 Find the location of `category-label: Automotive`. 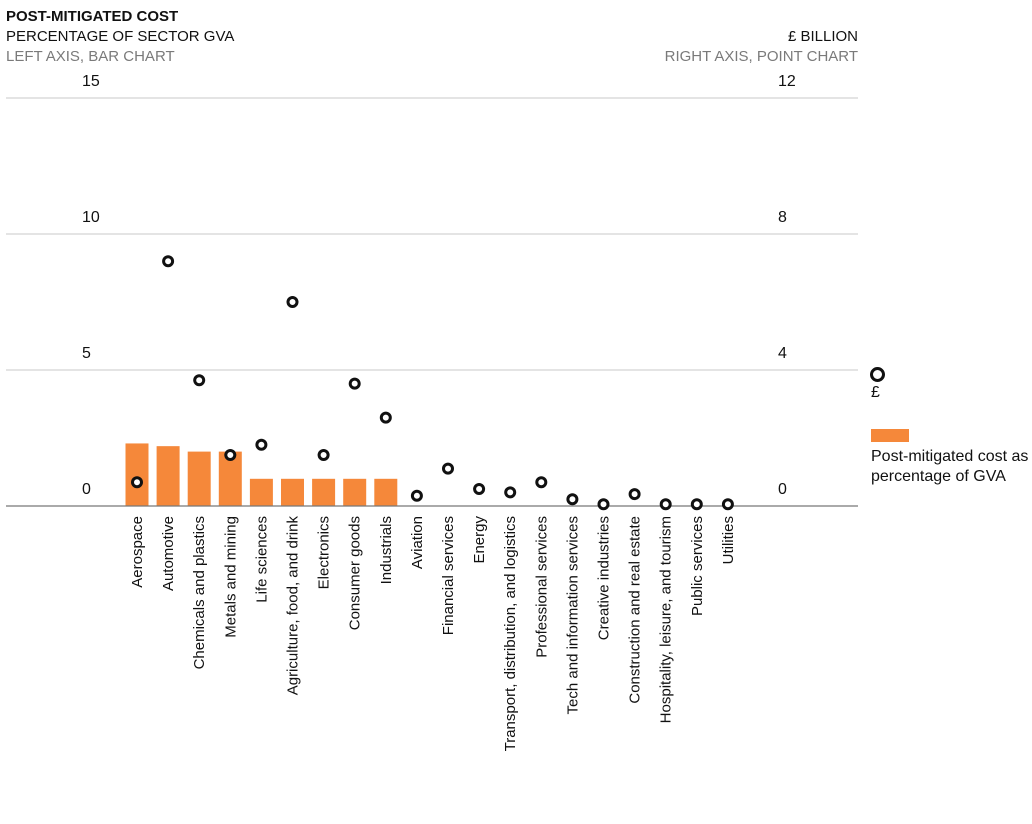

category-label: Automotive is located at coordinates (168, 553).